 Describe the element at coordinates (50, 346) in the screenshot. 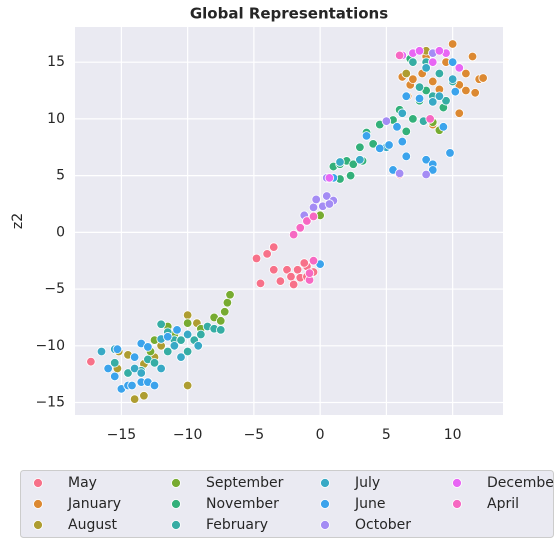

I see `y-tick-label: −10` at that location.